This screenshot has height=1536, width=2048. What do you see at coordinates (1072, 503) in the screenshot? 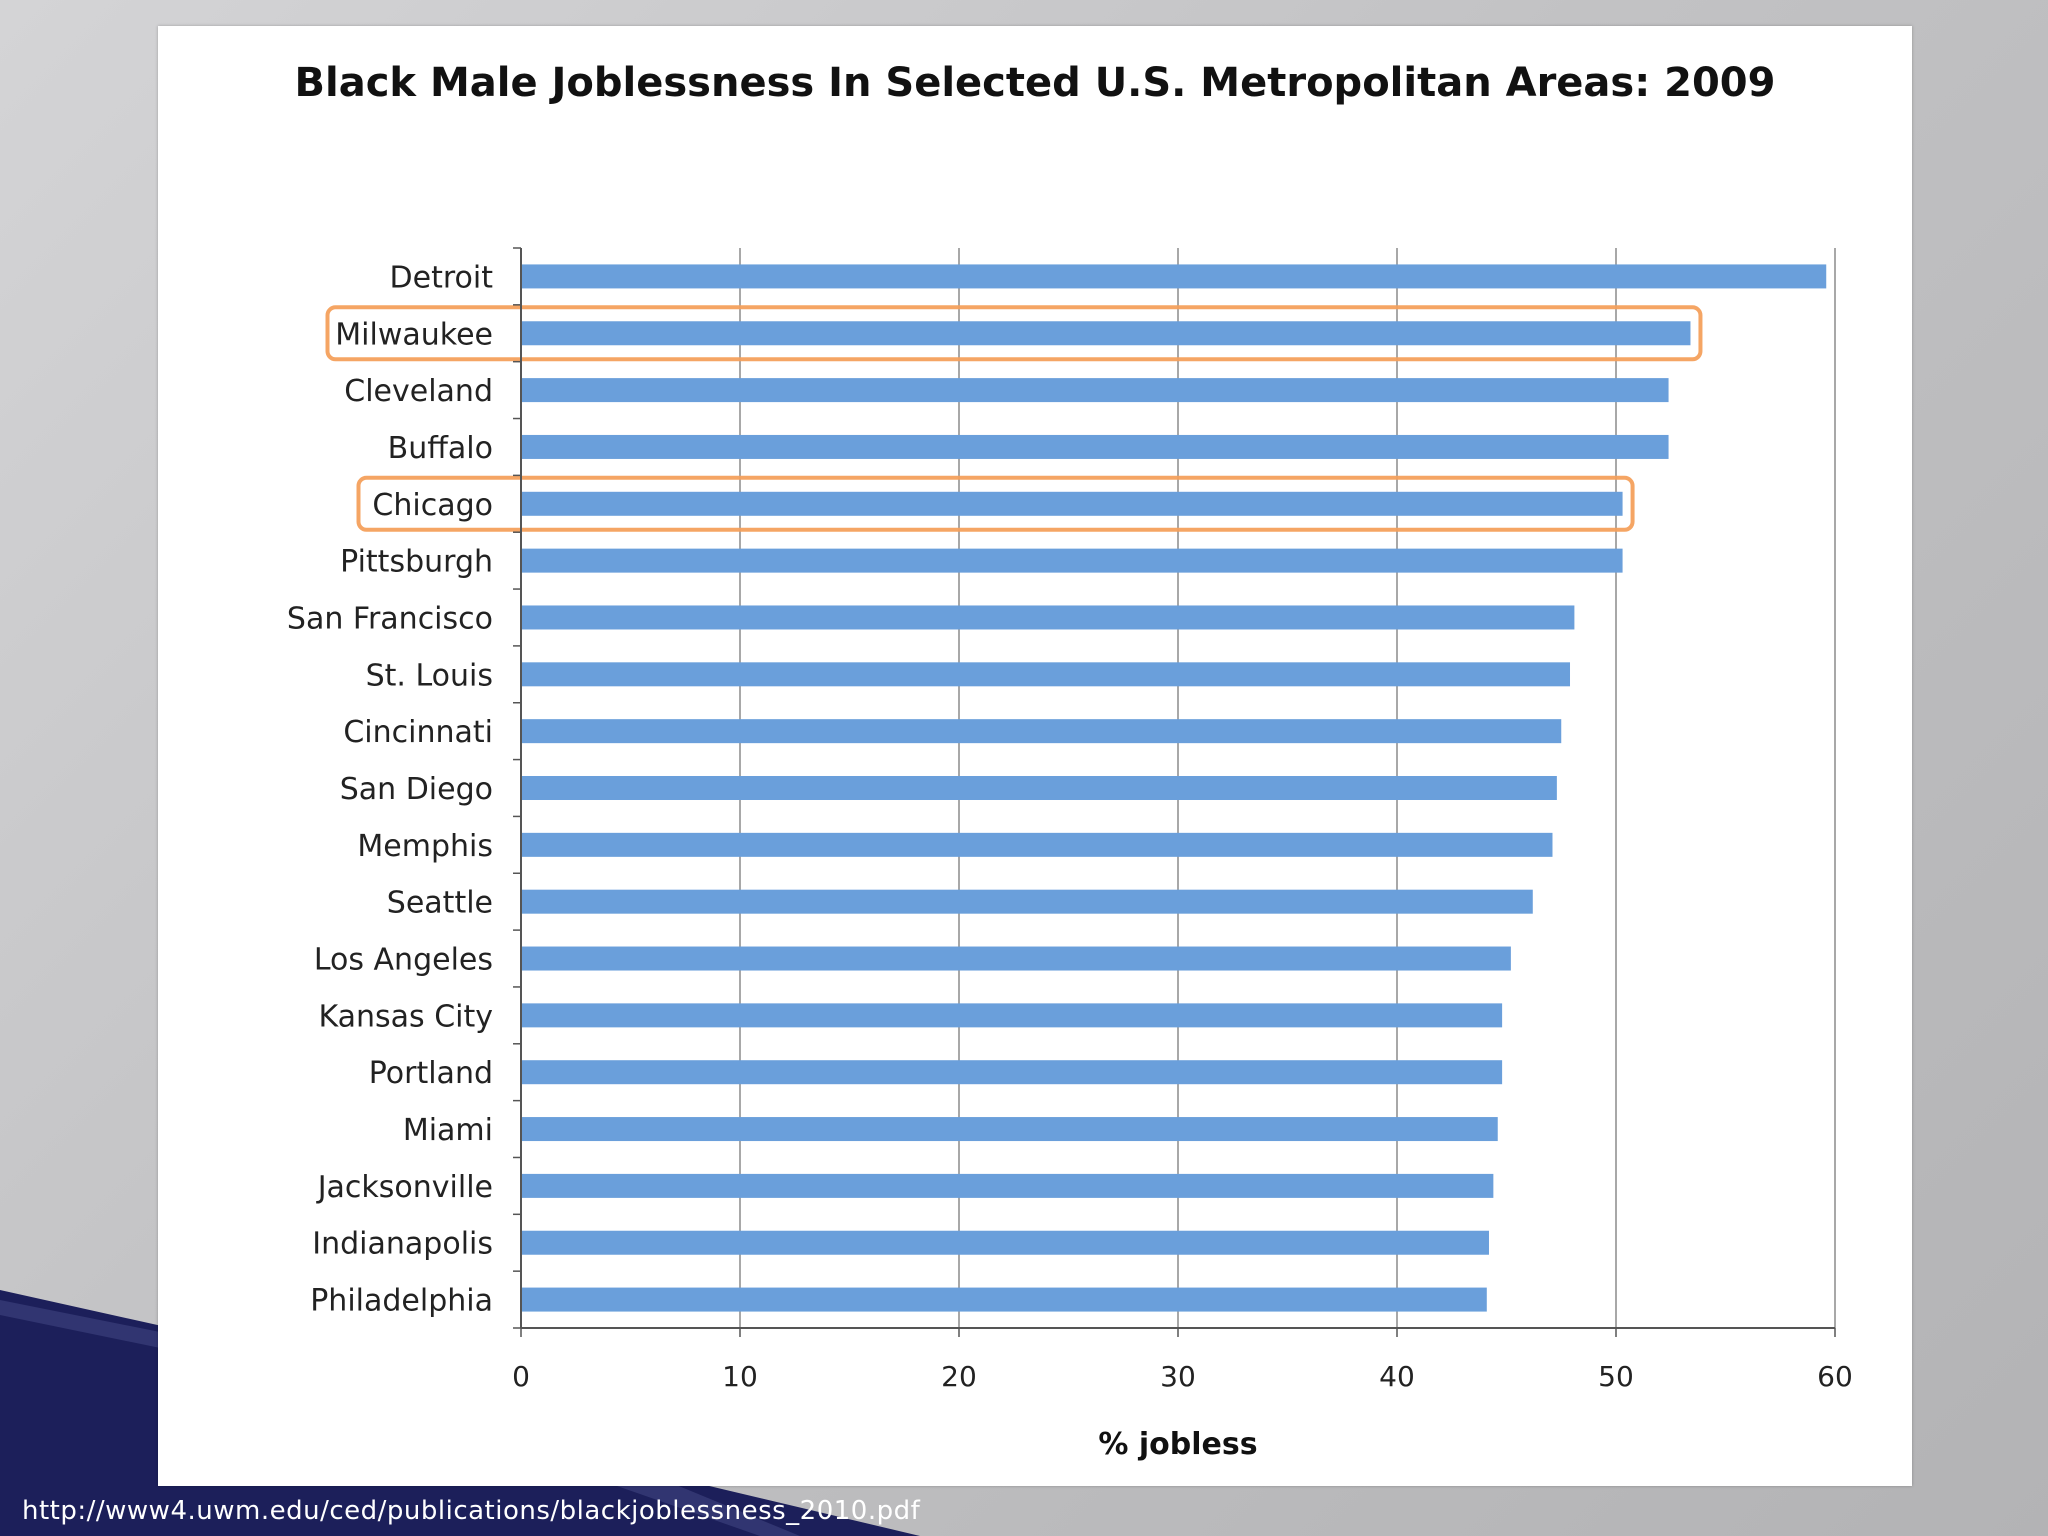
I see `bar-chicago` at bounding box center [1072, 503].